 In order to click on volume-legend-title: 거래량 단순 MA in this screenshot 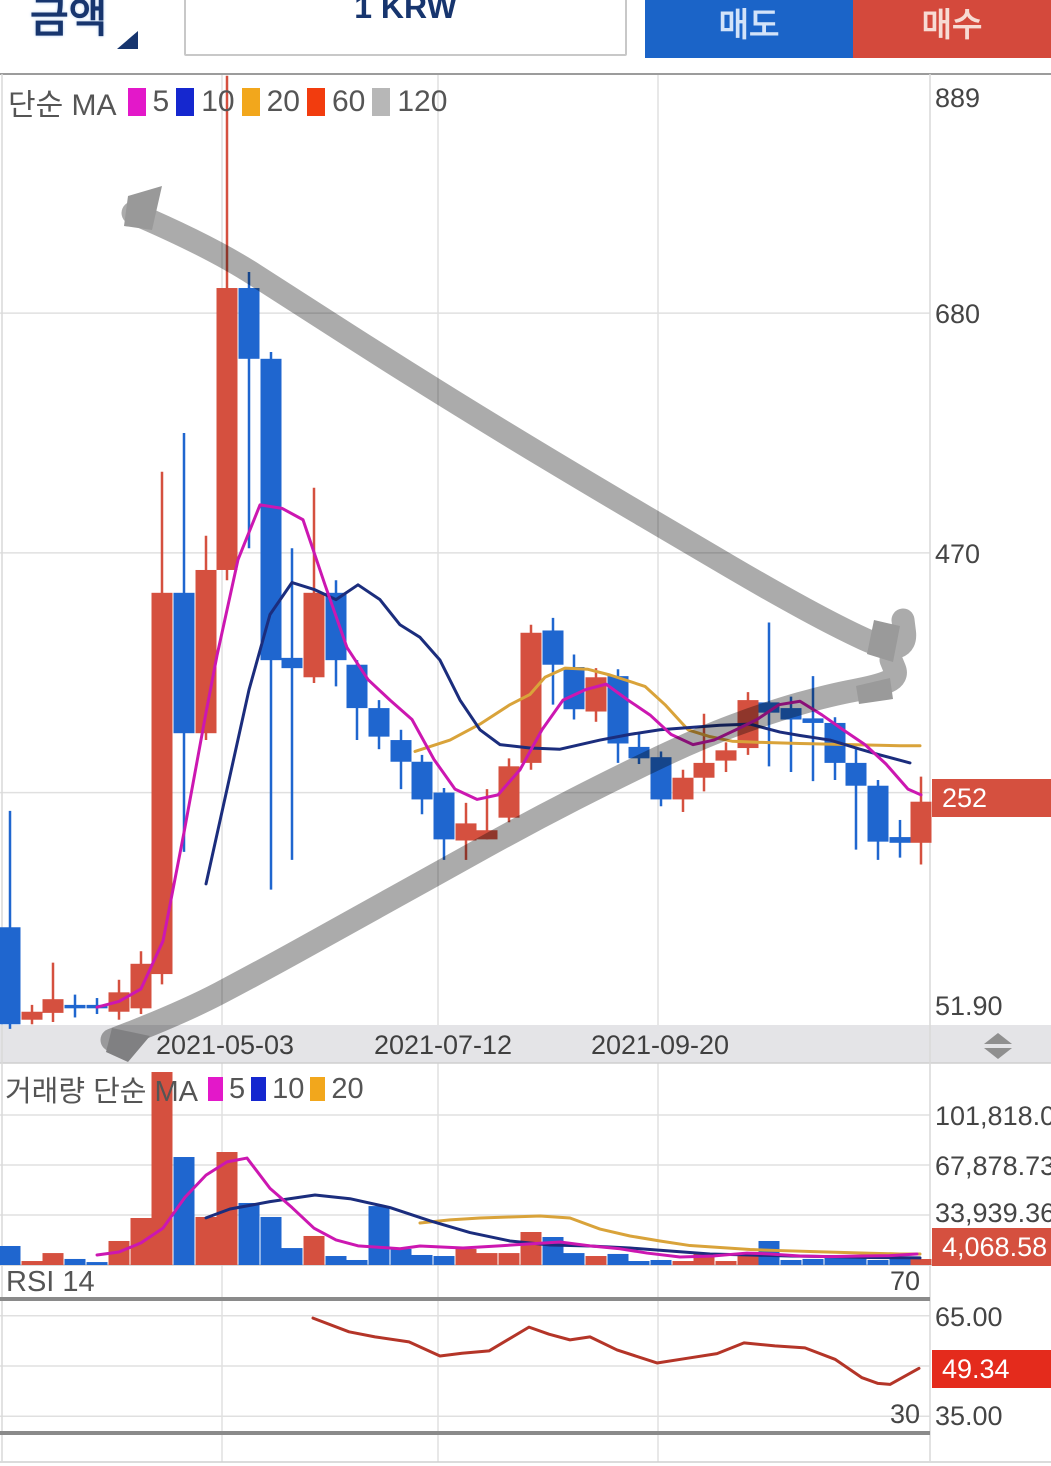, I will do `click(102, 1092)`.